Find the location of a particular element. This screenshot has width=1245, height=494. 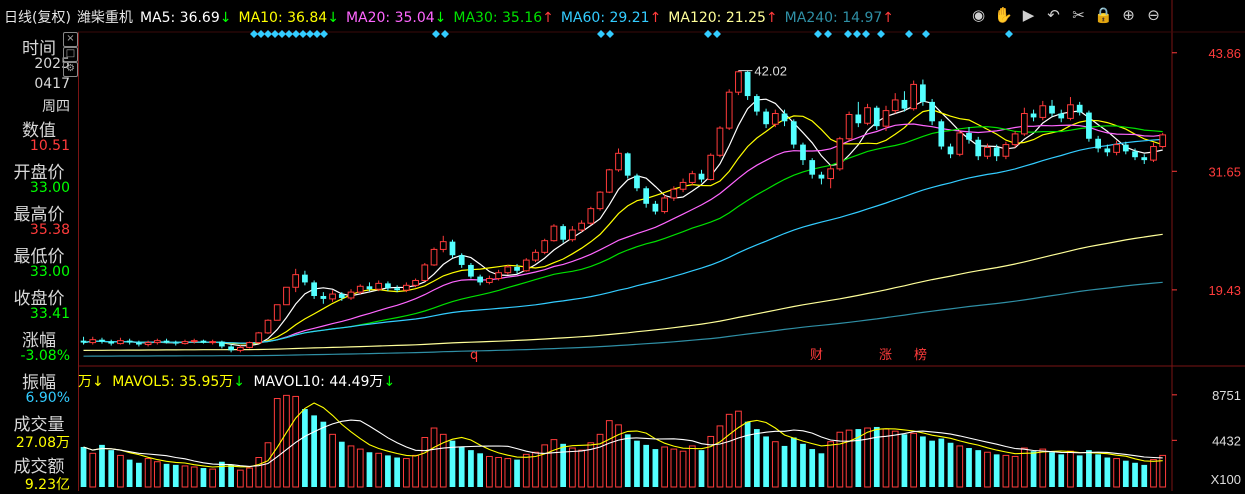

scissors-icon: ✂ is located at coordinates (1078, 15).